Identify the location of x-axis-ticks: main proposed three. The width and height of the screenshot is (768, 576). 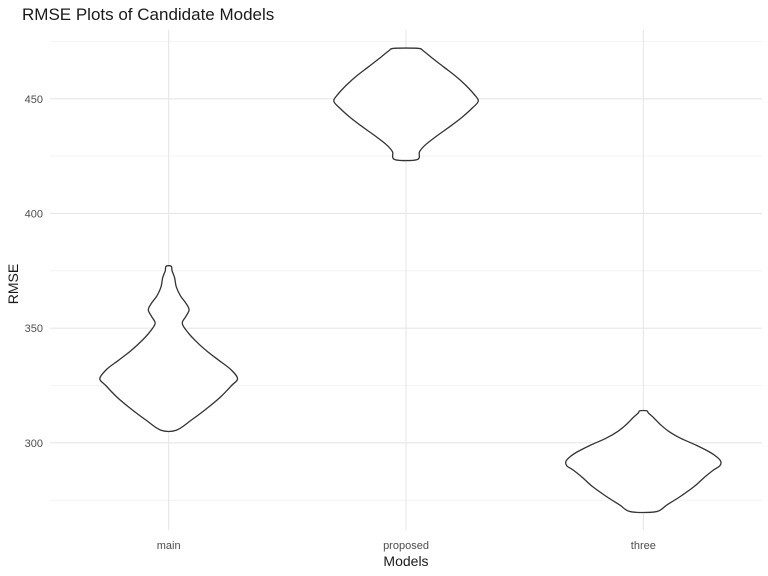
(406, 546).